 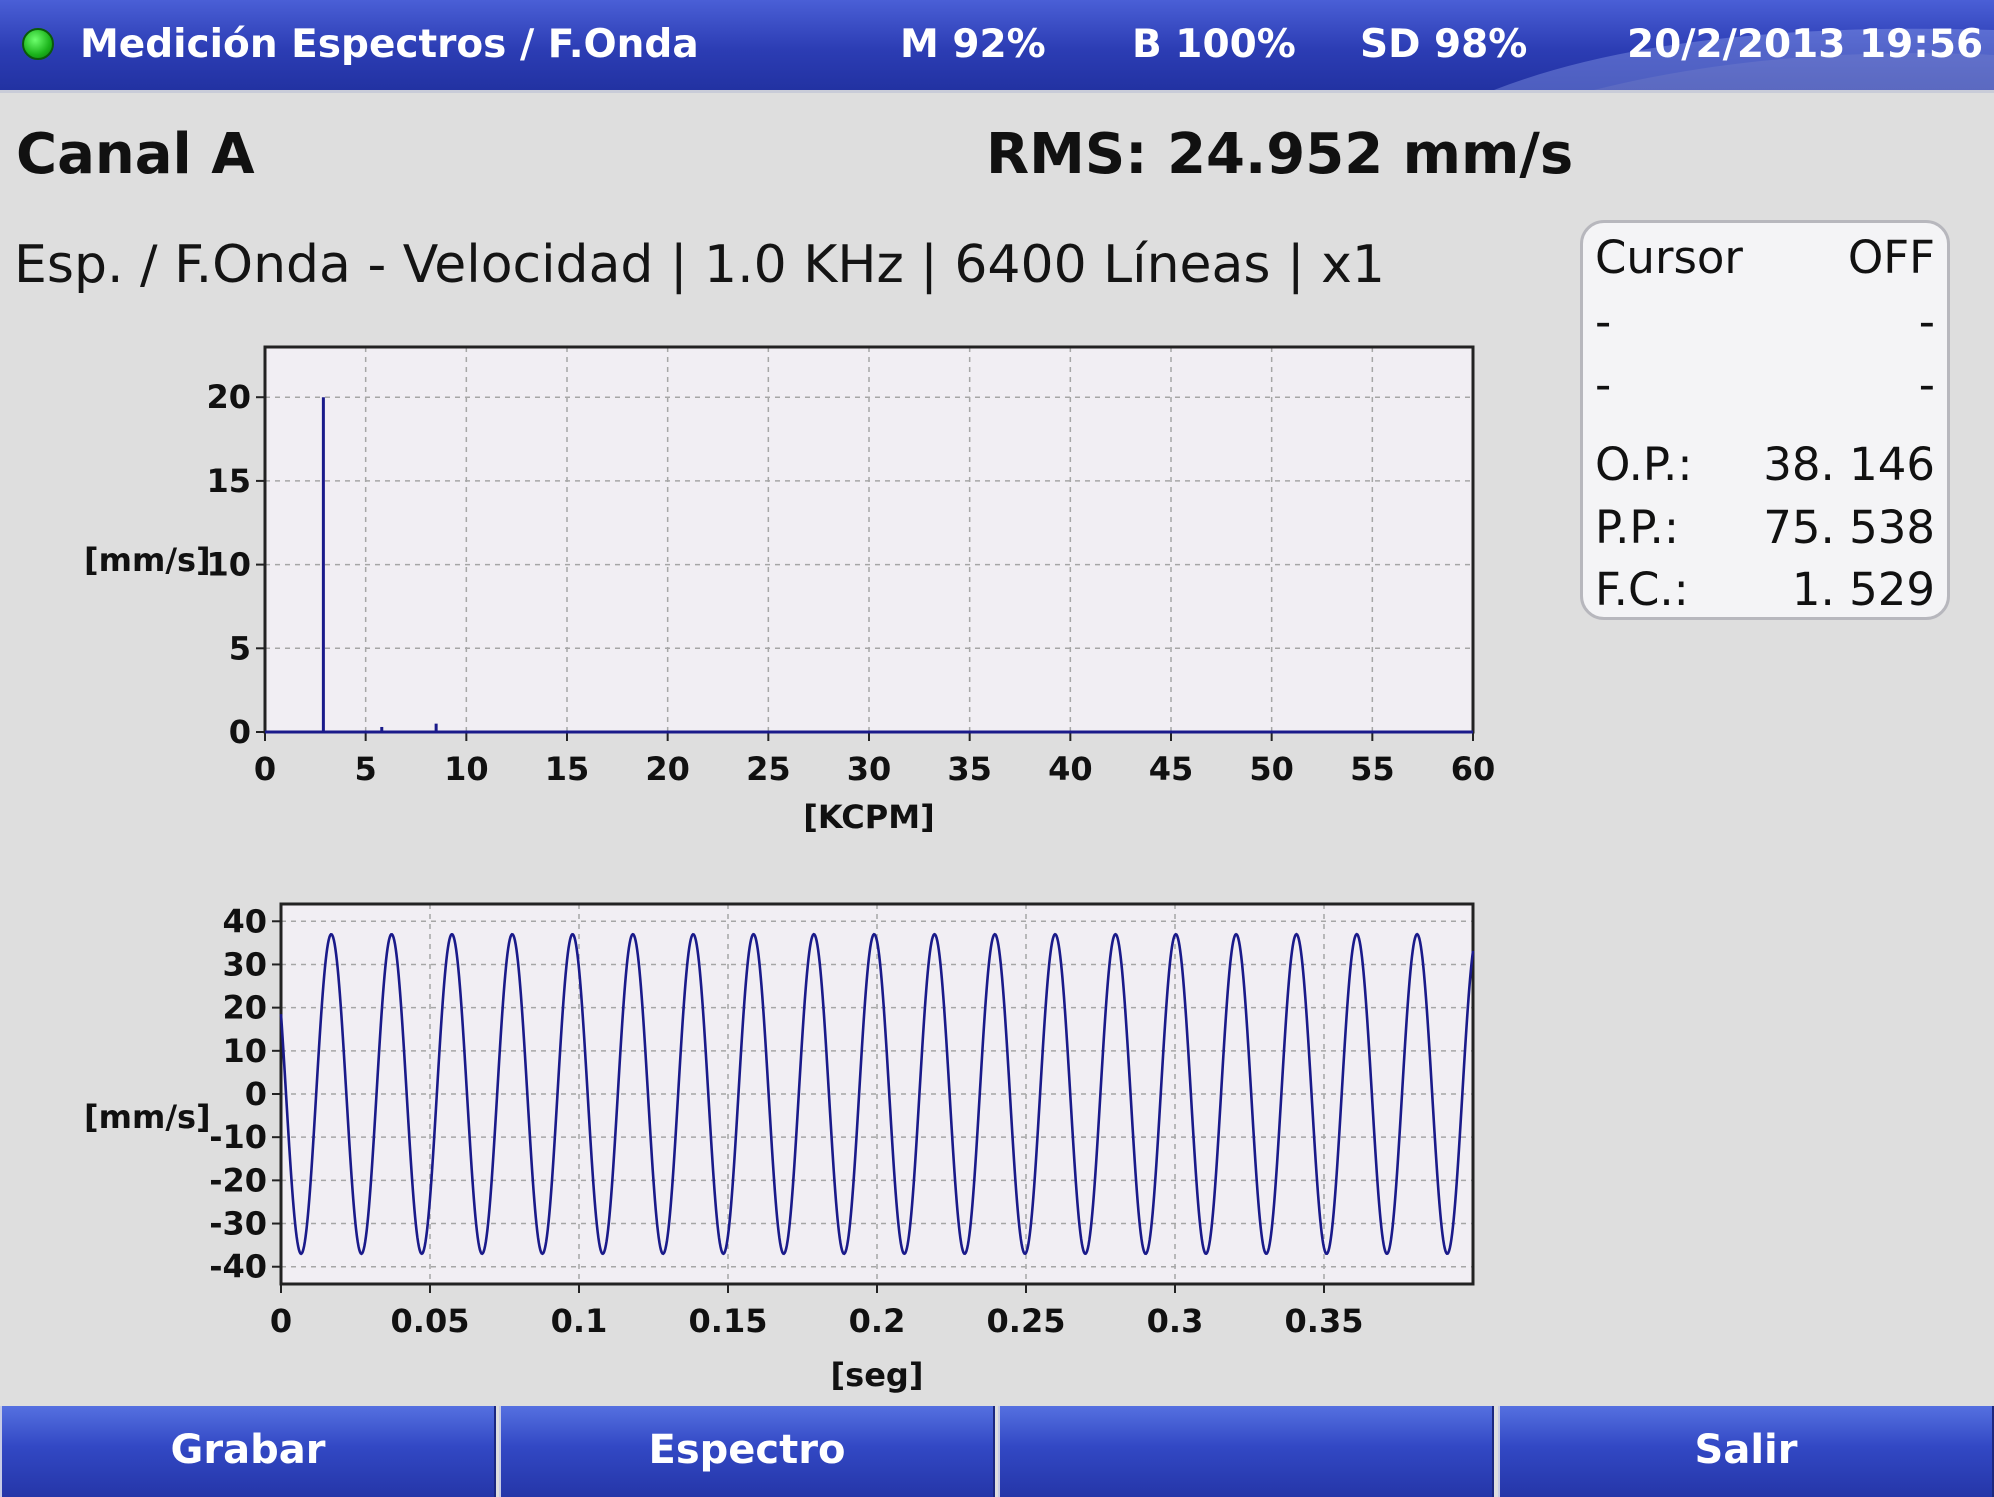 I want to click on waveform-x-axis-label: [seg], so click(x=877, y=1375).